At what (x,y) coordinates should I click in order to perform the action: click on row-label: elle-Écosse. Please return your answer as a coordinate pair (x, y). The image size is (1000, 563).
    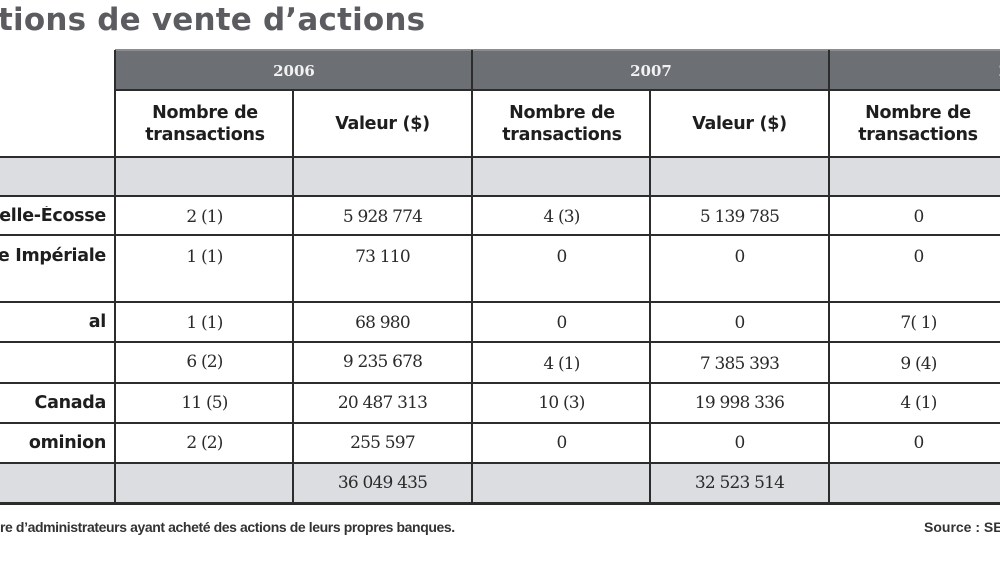
    Looking at the image, I should click on (56, 217).